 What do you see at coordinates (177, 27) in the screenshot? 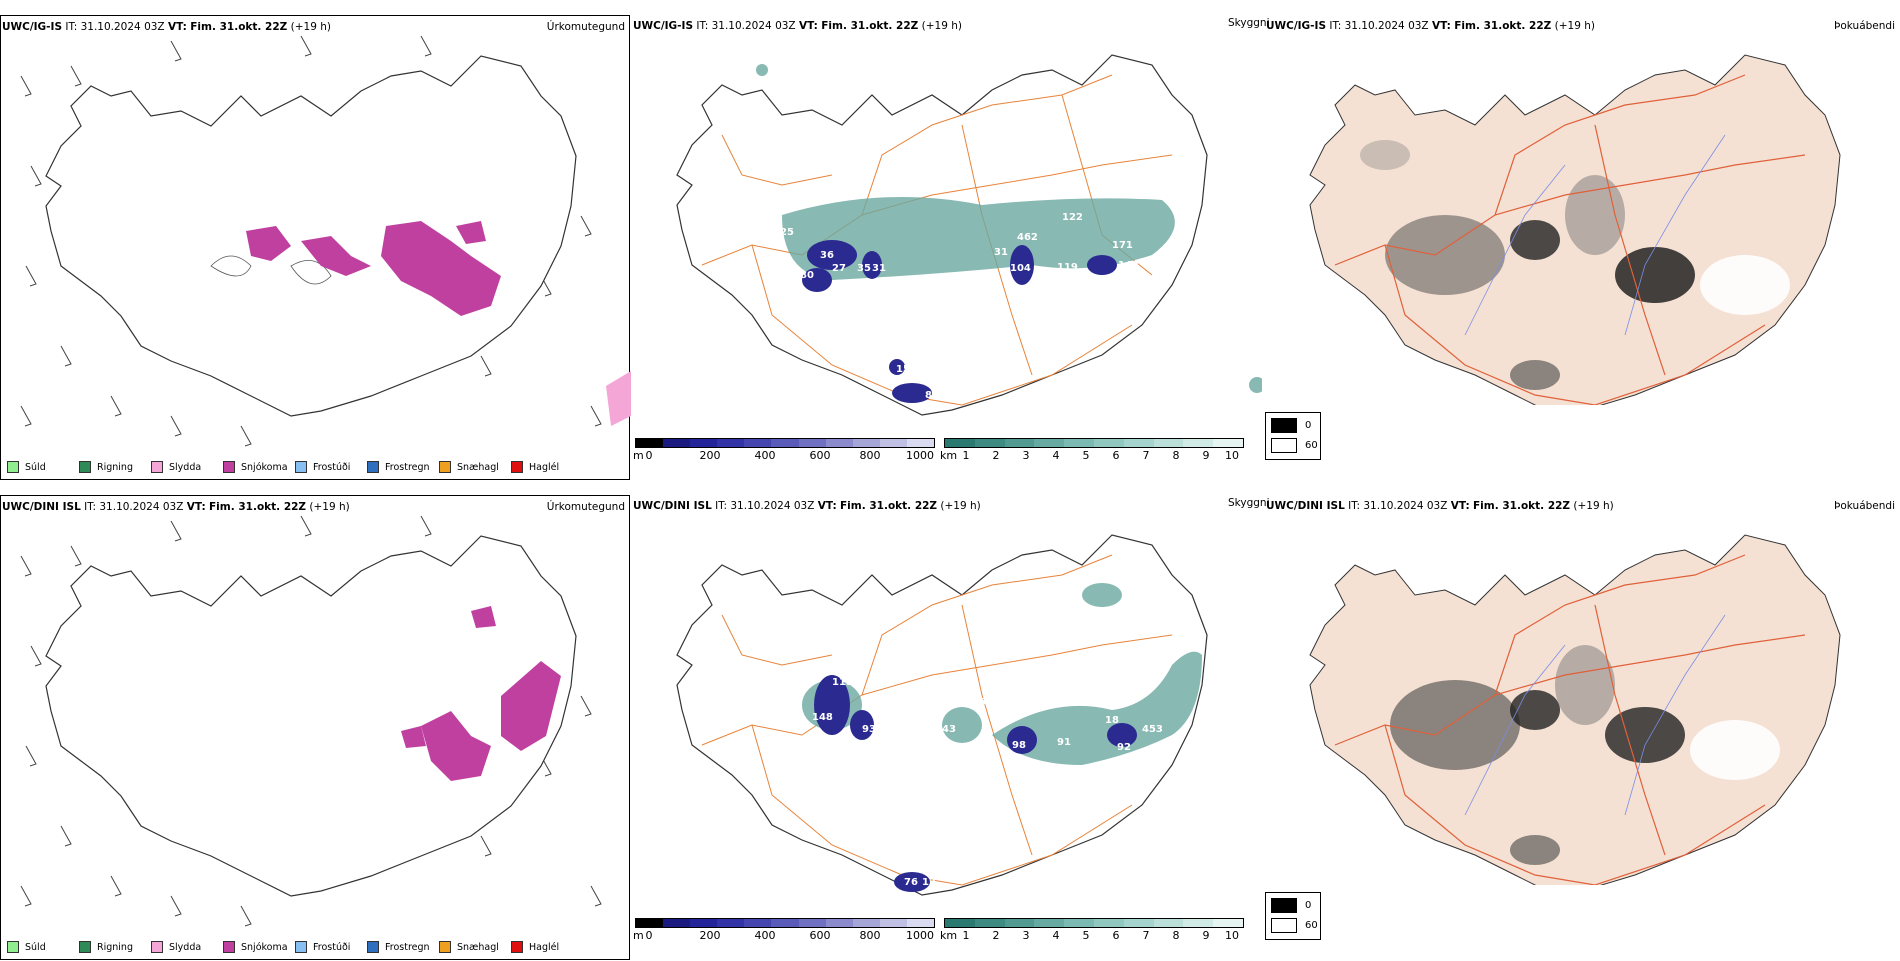
I see `vt-label: VT:` at bounding box center [177, 27].